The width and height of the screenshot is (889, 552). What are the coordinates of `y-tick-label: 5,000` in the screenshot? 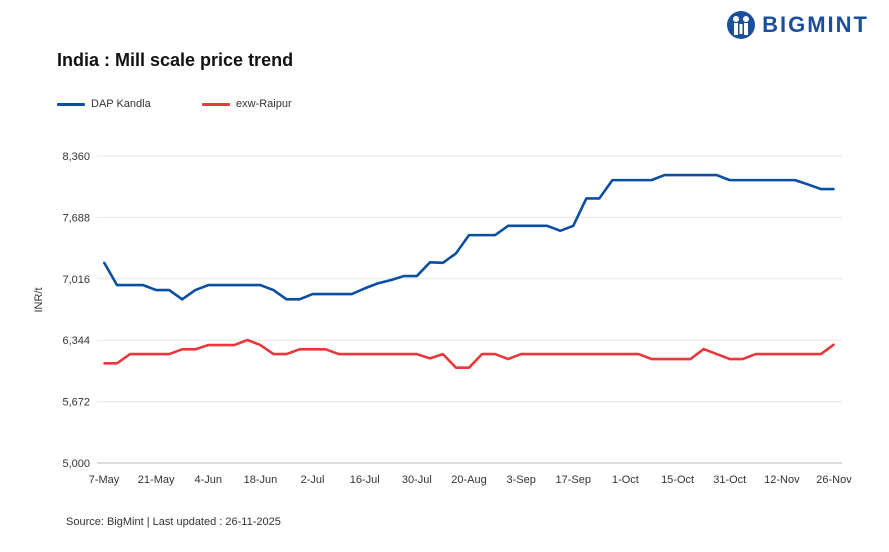 It's located at (76, 464).